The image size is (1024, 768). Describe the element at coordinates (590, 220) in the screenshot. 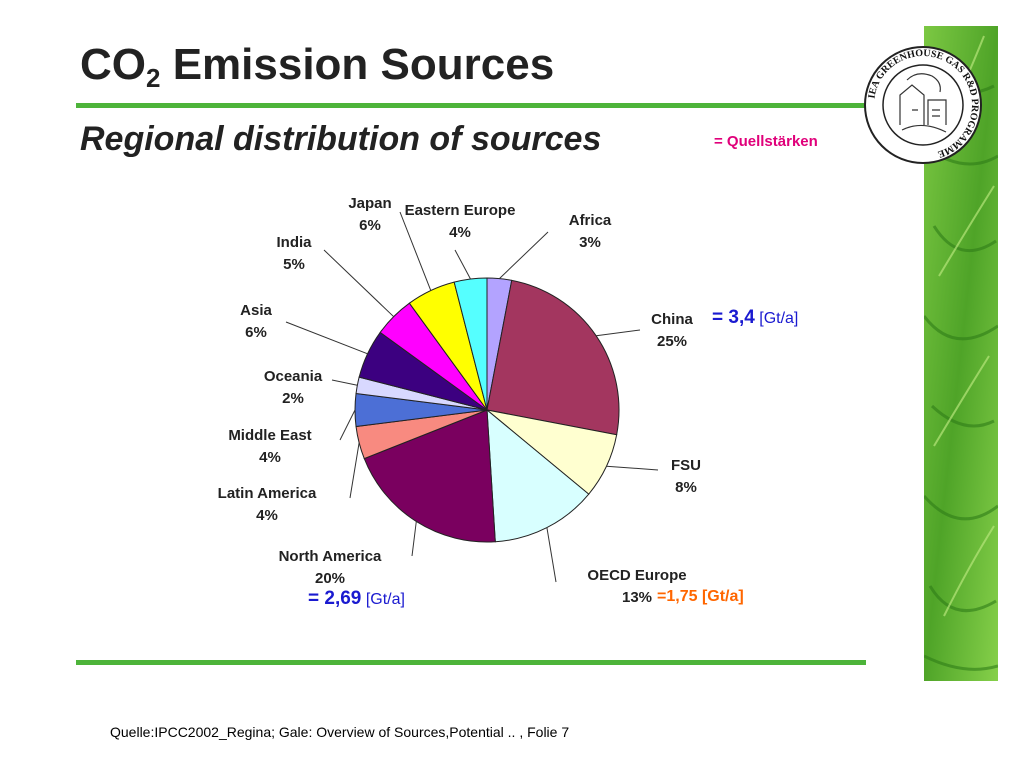

I see `slice-label-africa: Africa` at that location.